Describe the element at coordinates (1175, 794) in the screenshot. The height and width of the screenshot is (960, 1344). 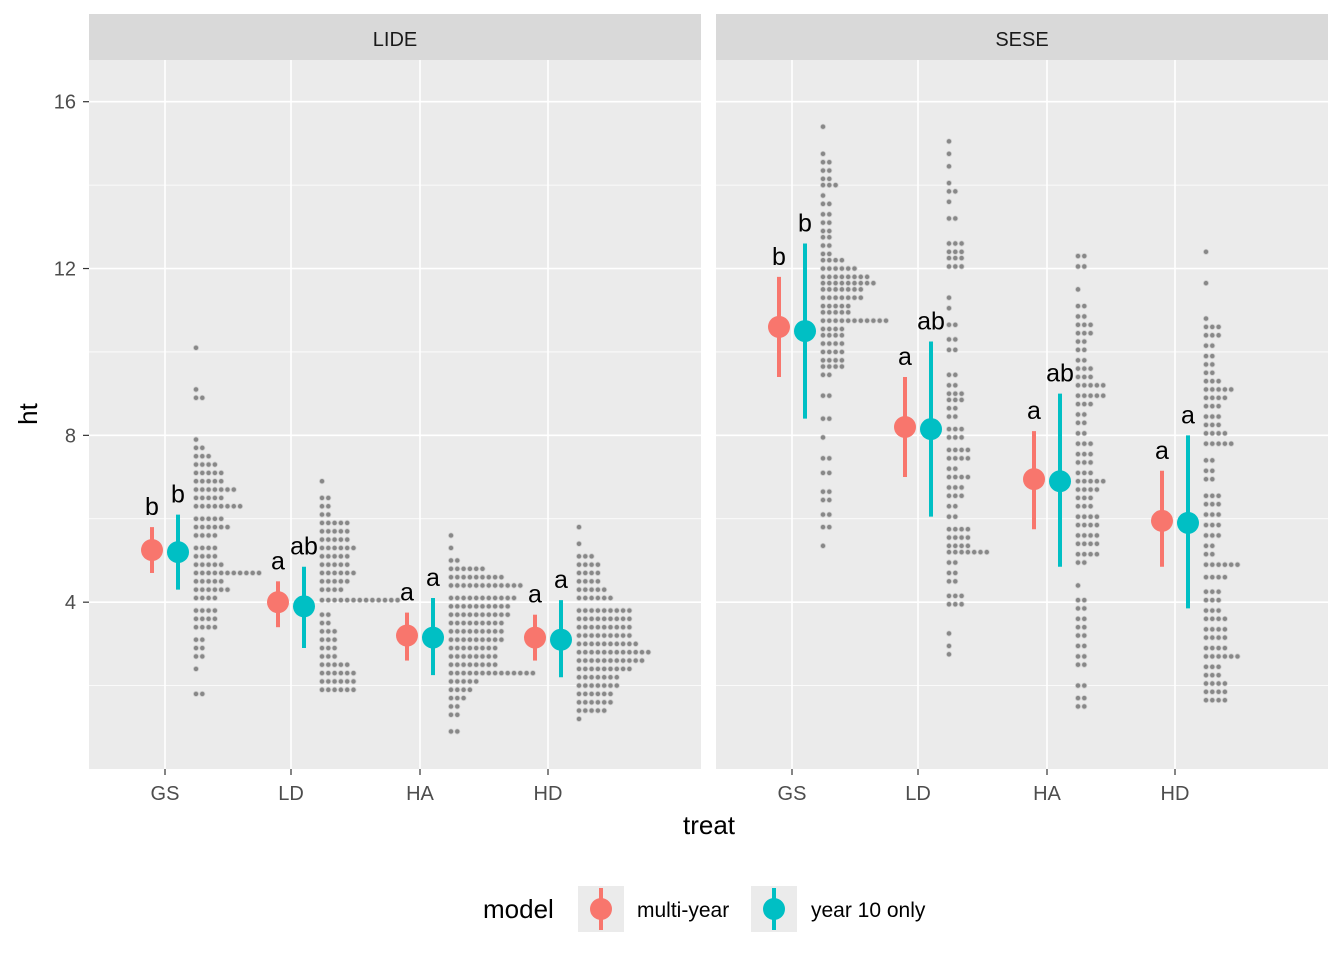
I see `x-tick-label: HD` at that location.